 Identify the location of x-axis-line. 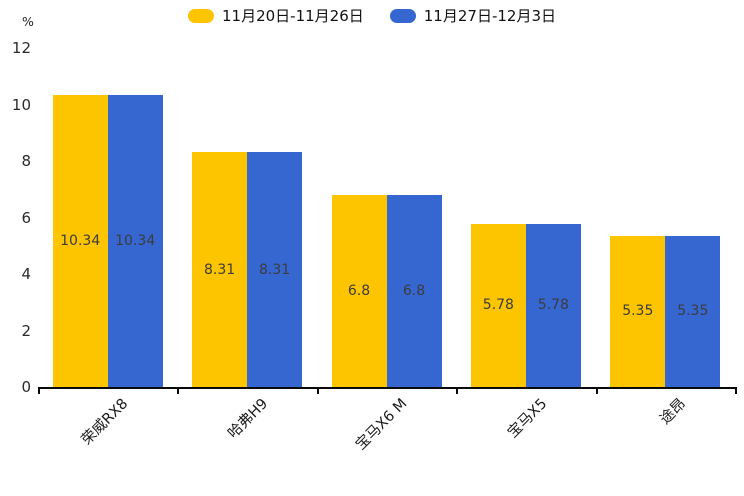
(387, 388).